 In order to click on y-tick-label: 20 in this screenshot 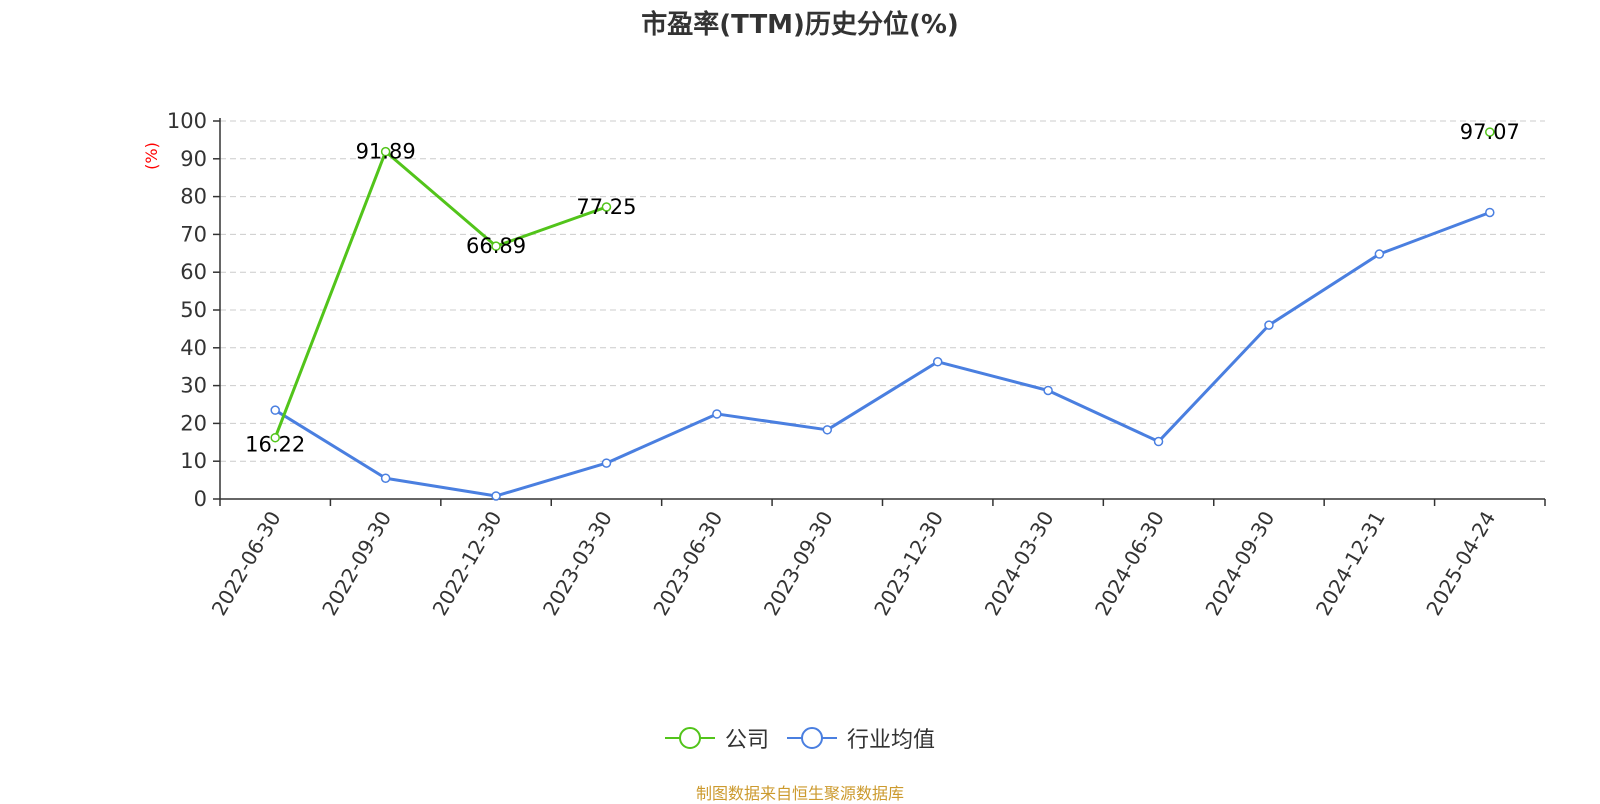, I will do `click(193, 423)`.